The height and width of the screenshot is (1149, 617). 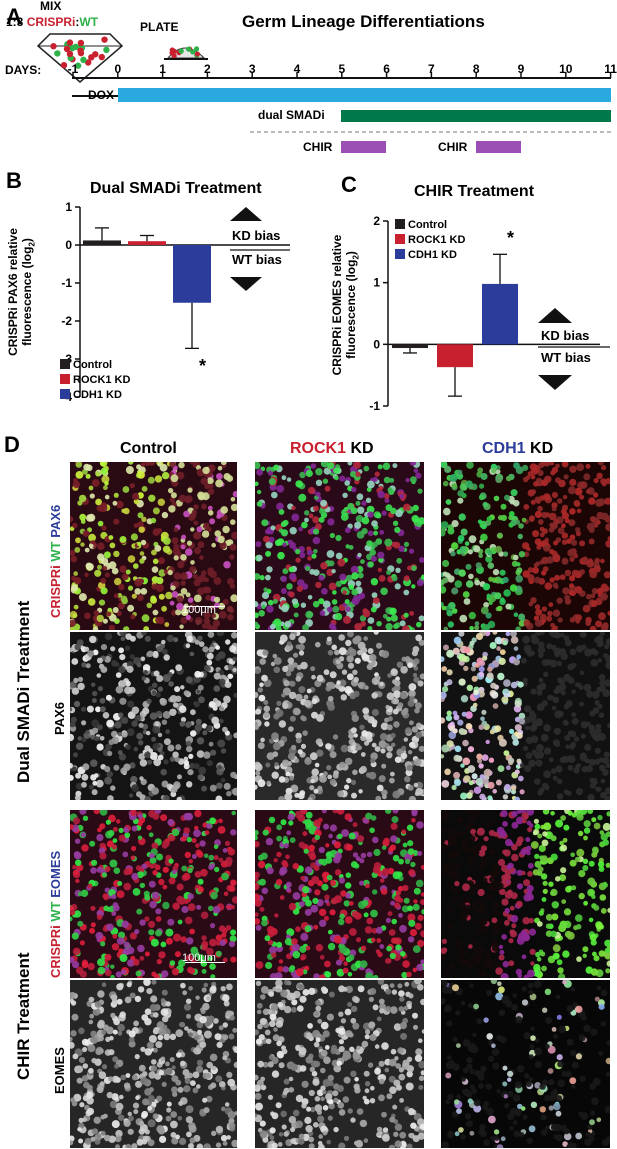 What do you see at coordinates (70, 42) in the screenshot?
I see `tube-cell-dot` at bounding box center [70, 42].